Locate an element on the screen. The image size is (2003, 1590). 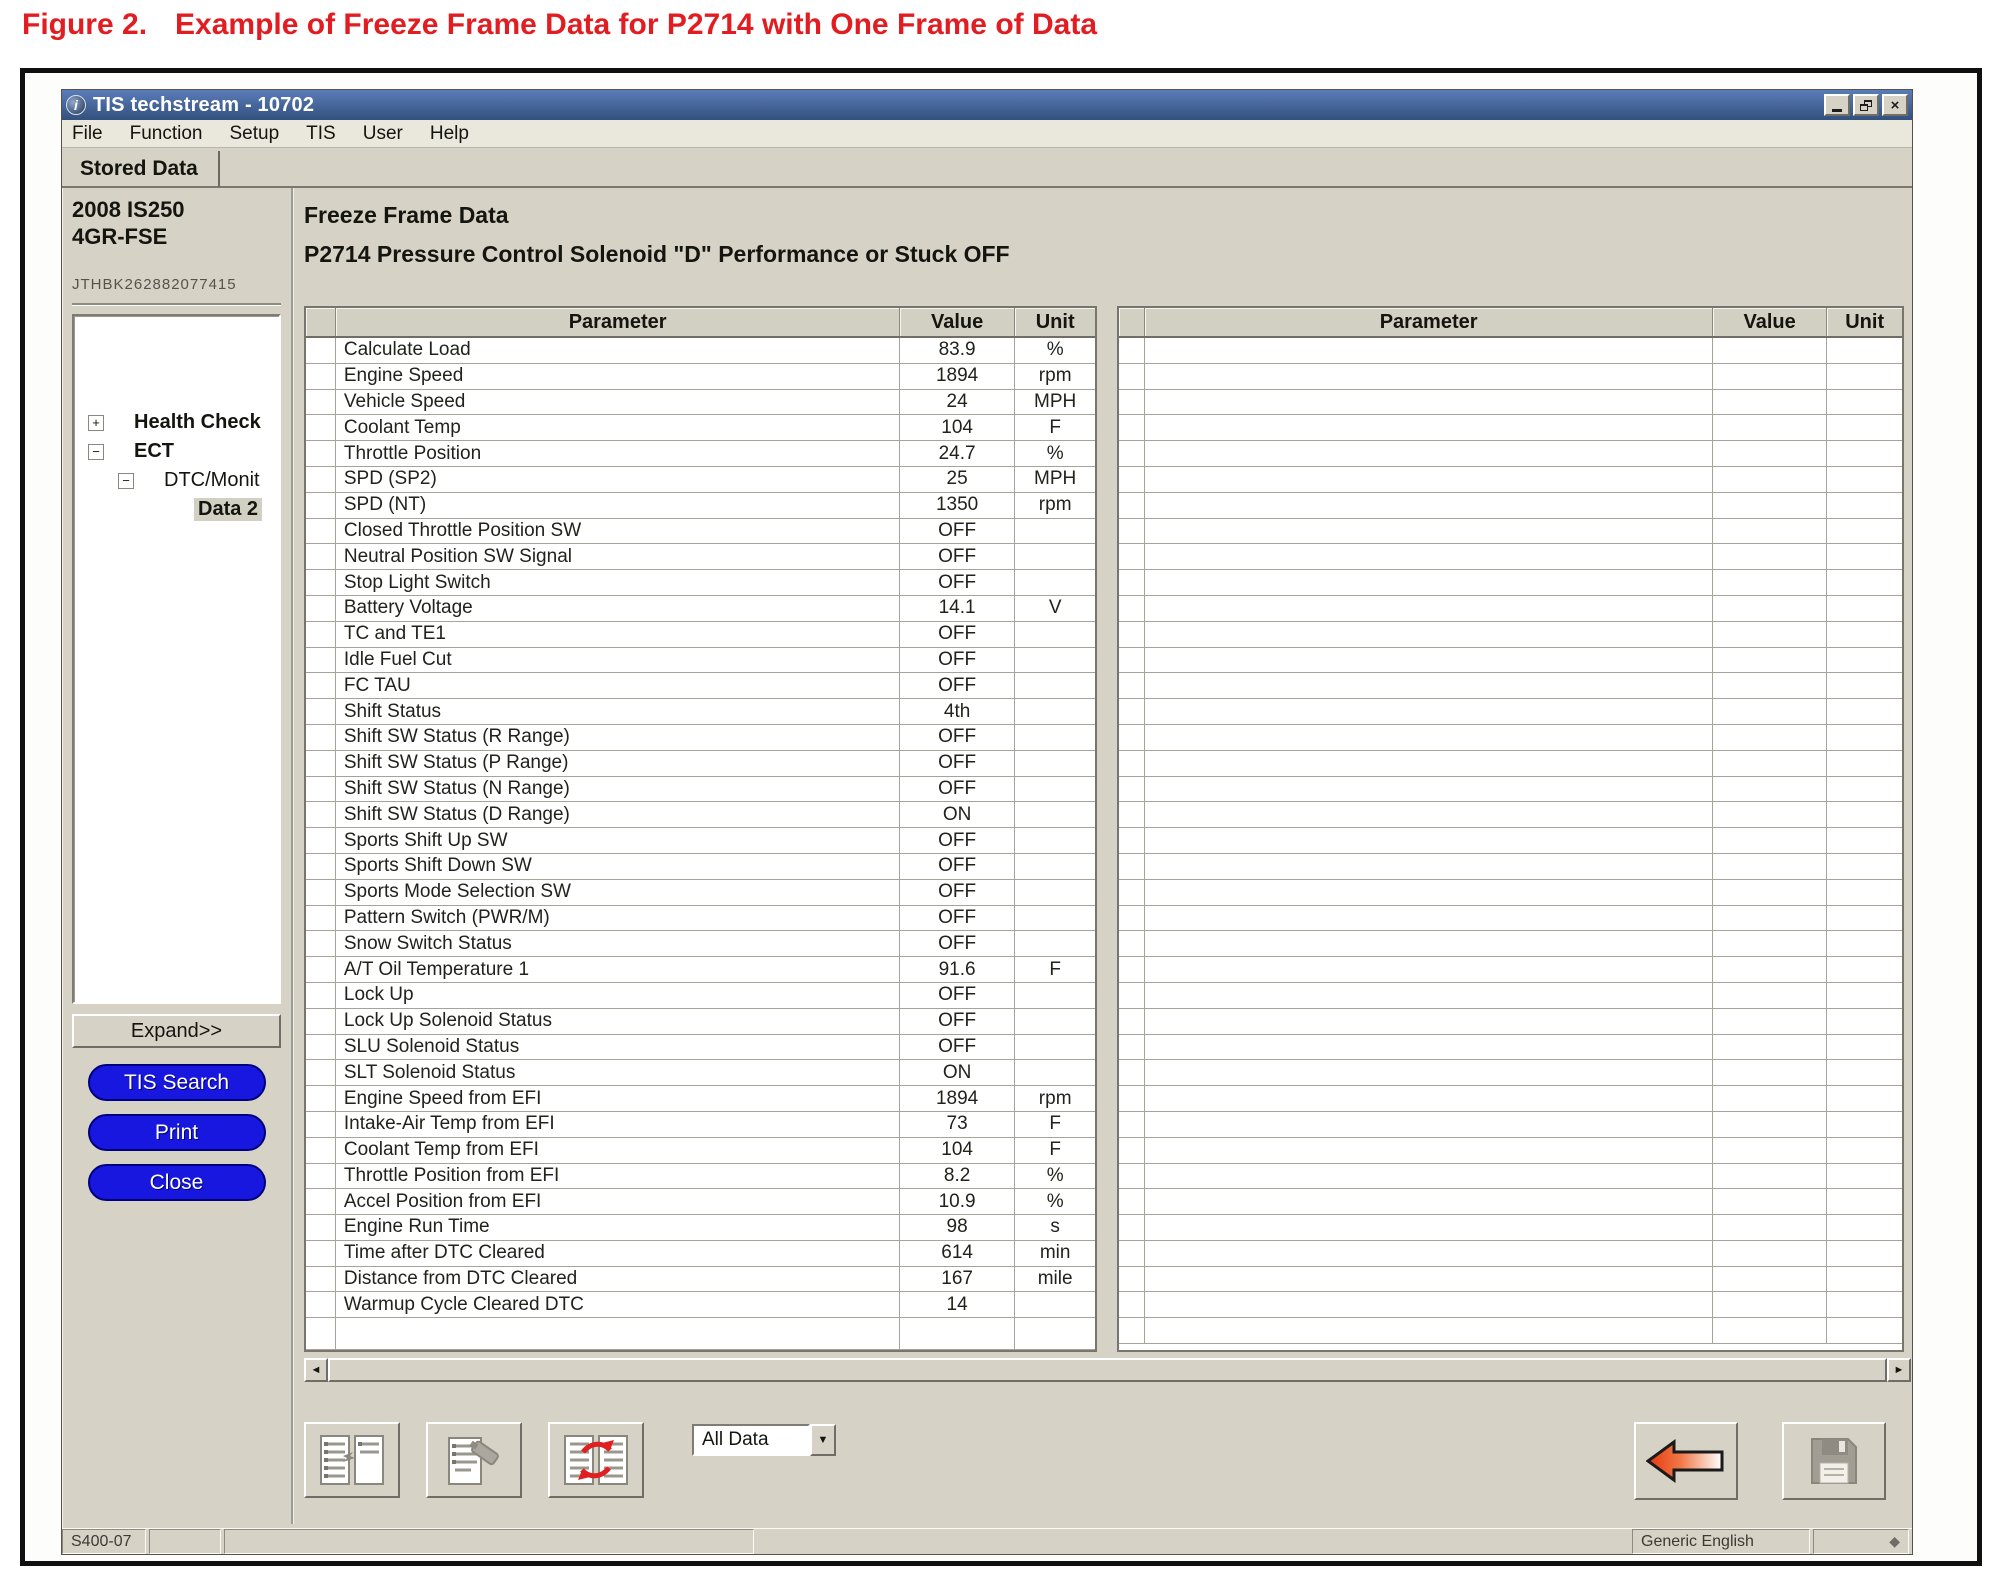
compare-data-button is located at coordinates (352, 1460).